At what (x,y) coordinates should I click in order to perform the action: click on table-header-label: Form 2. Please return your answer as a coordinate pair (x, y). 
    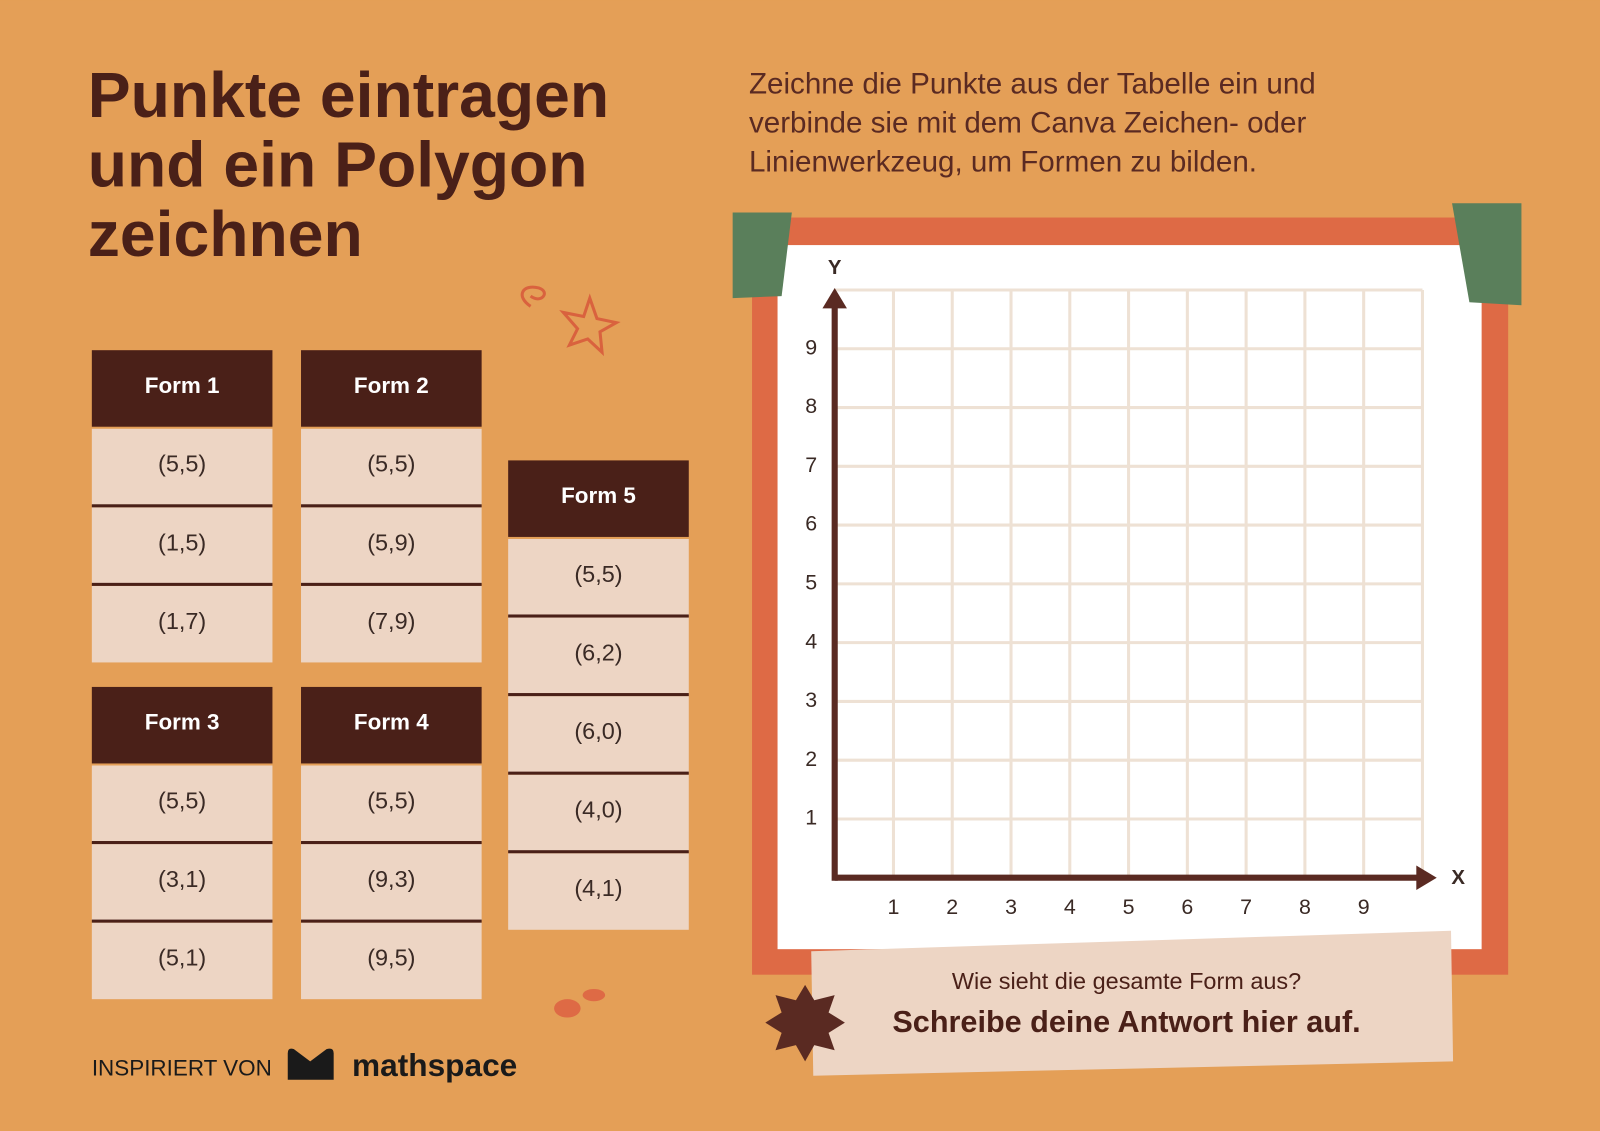
    Looking at the image, I should click on (391, 385).